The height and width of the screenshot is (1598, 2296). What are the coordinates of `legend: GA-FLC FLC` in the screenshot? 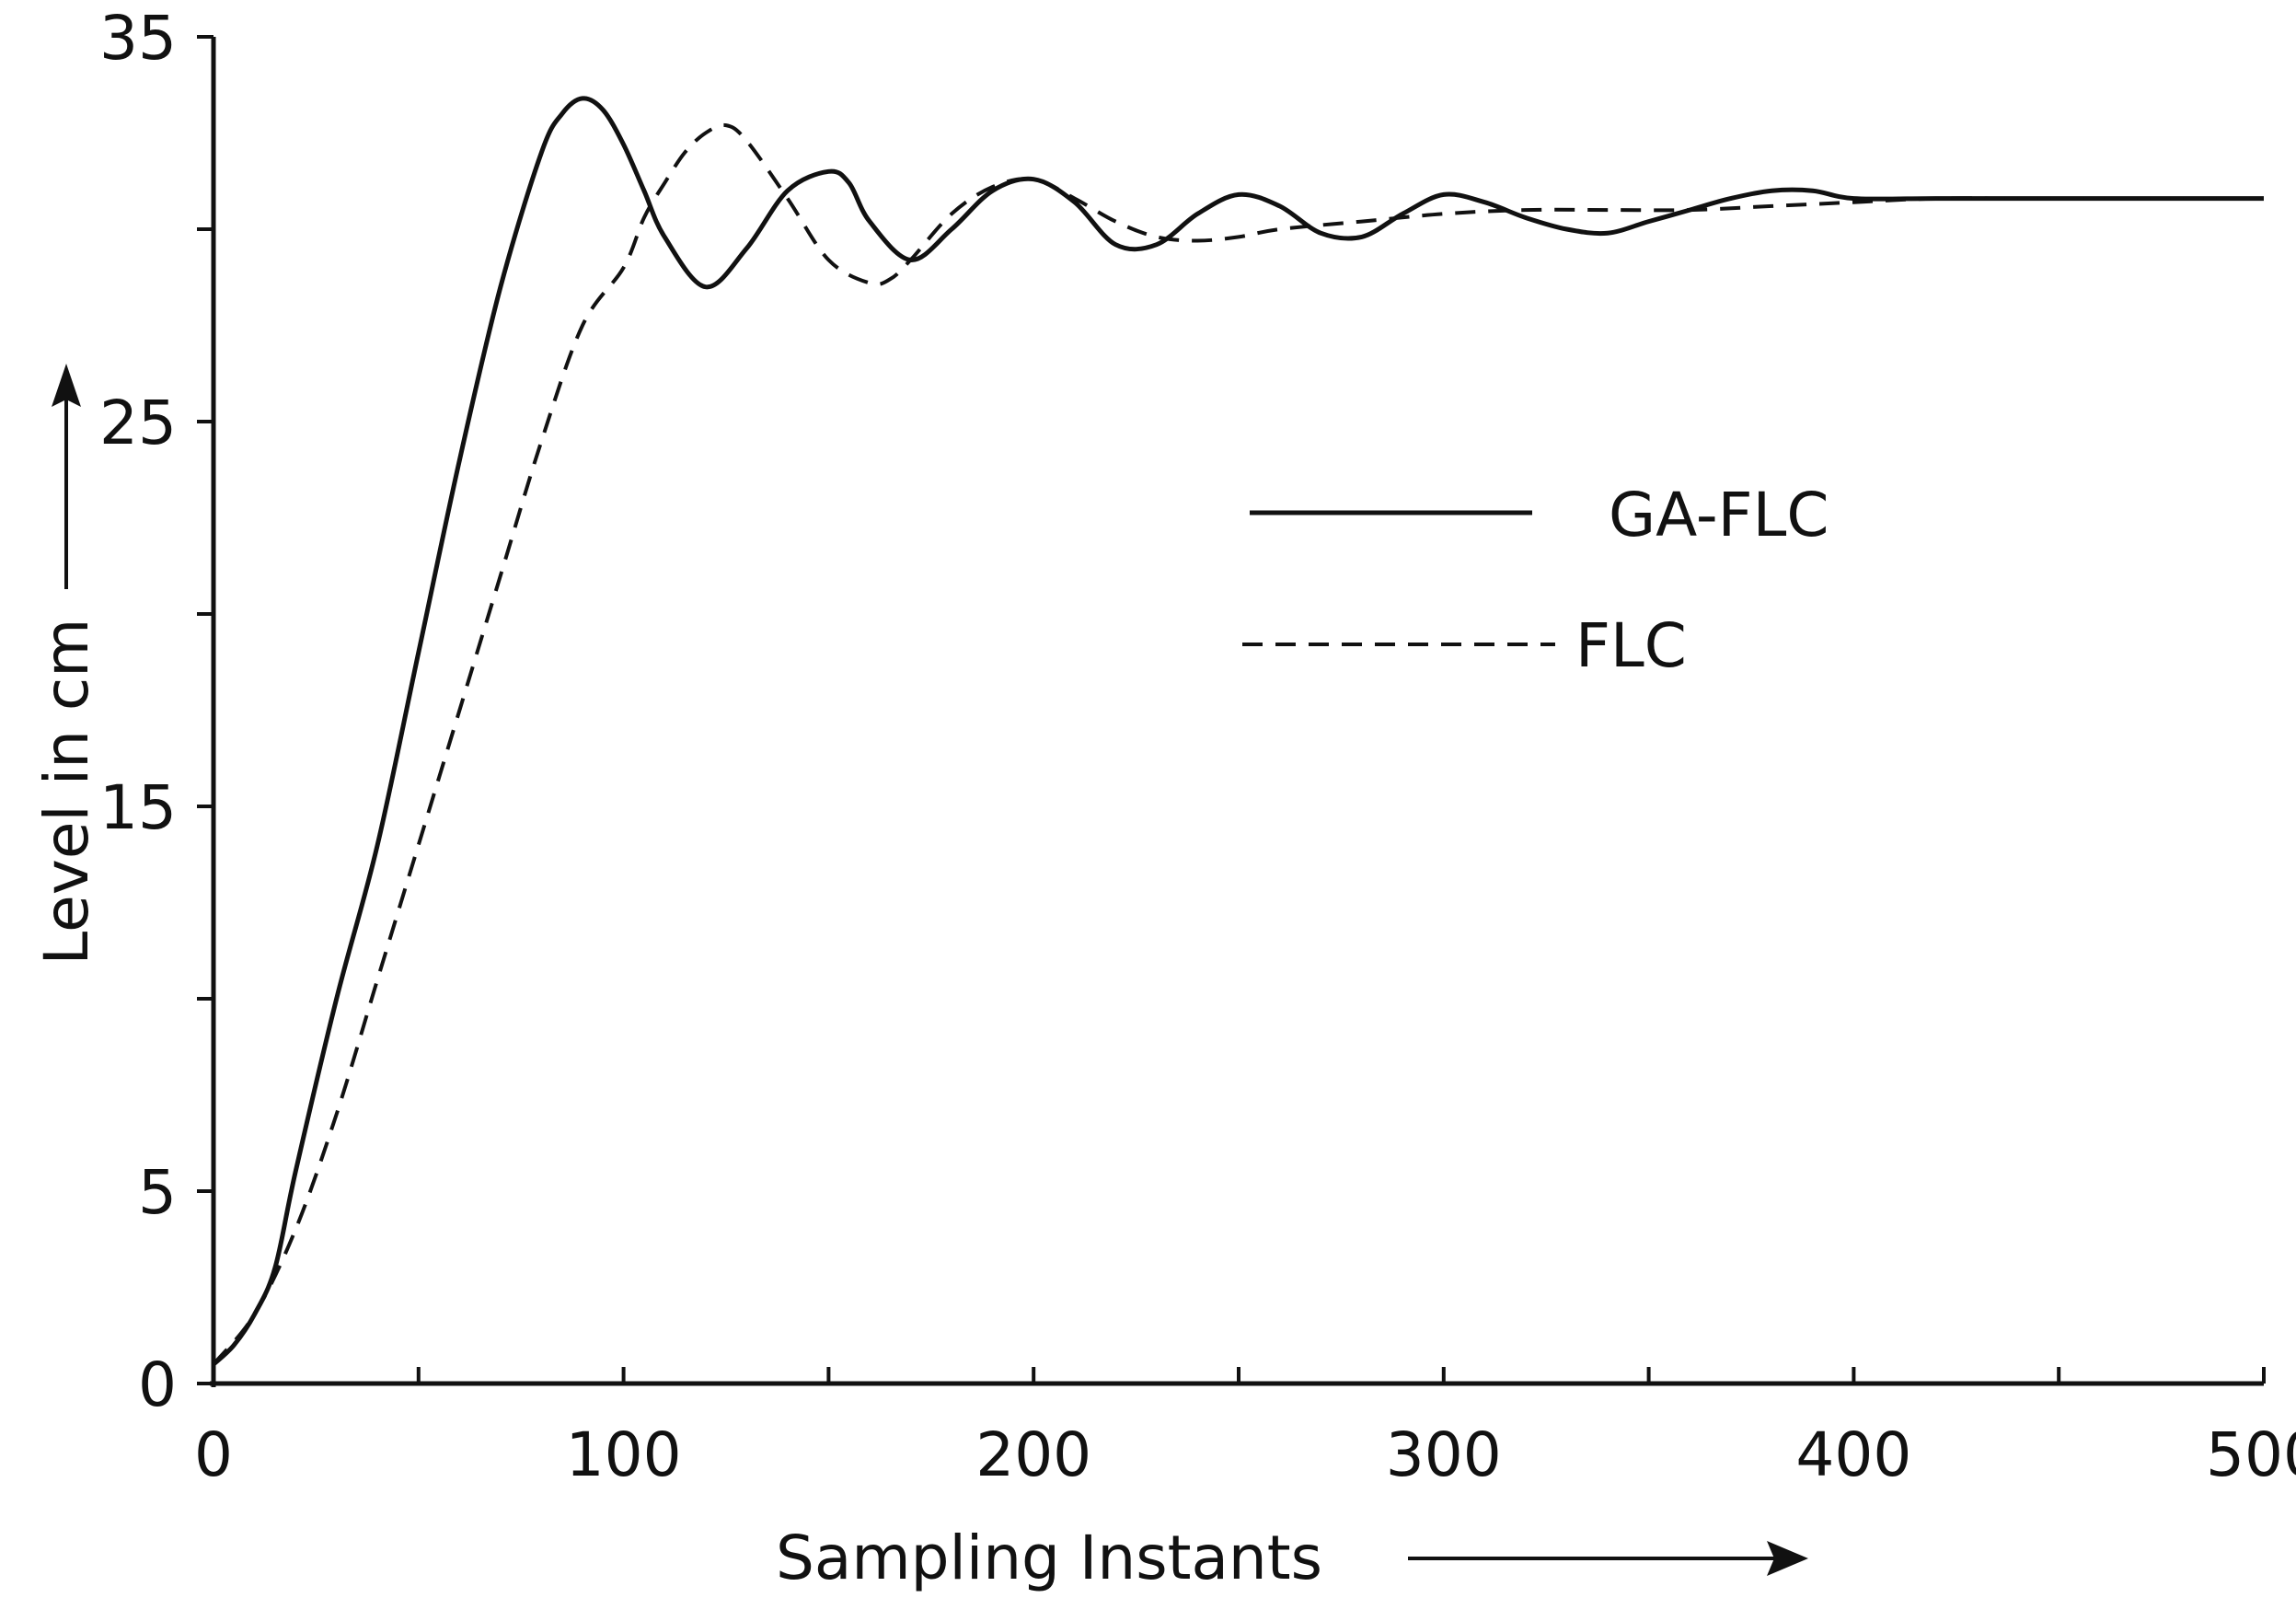 It's located at (1536, 580).